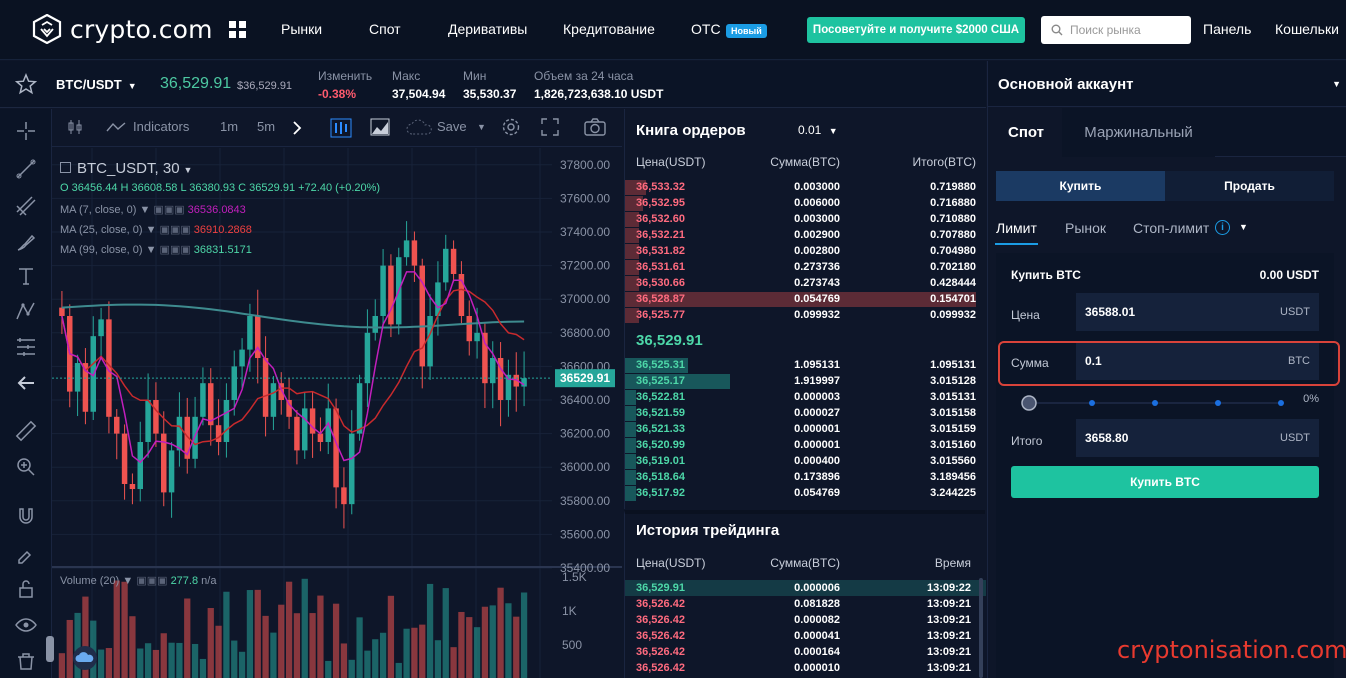 The width and height of the screenshot is (1346, 678). I want to click on trade-history-scrollbar, so click(981, 628).